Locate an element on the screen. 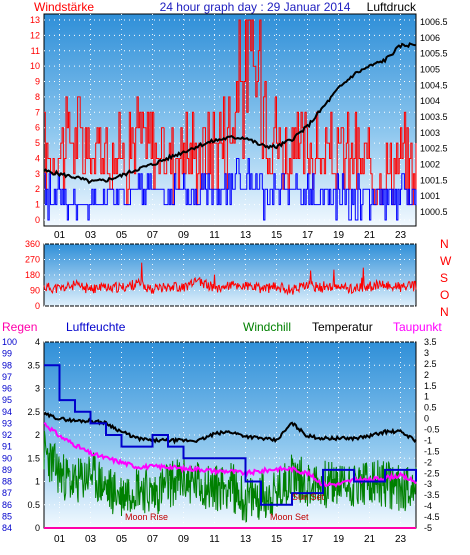 This screenshot has width=470, height=555. header-left: Windstärke is located at coordinates (64, 7).